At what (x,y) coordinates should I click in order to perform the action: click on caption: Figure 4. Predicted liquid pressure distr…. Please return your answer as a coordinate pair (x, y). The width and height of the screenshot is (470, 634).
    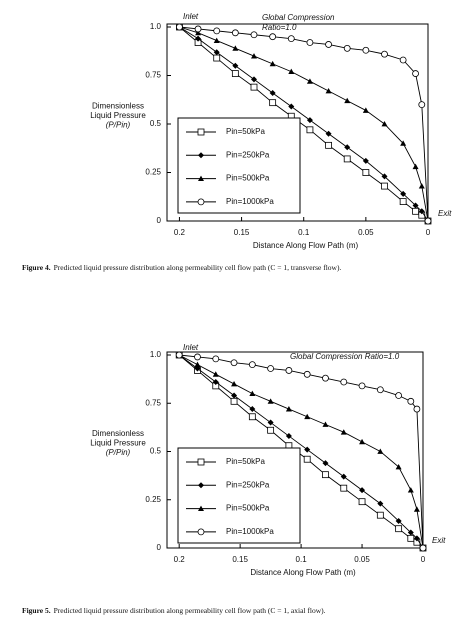
    Looking at the image, I should click on (181, 267).